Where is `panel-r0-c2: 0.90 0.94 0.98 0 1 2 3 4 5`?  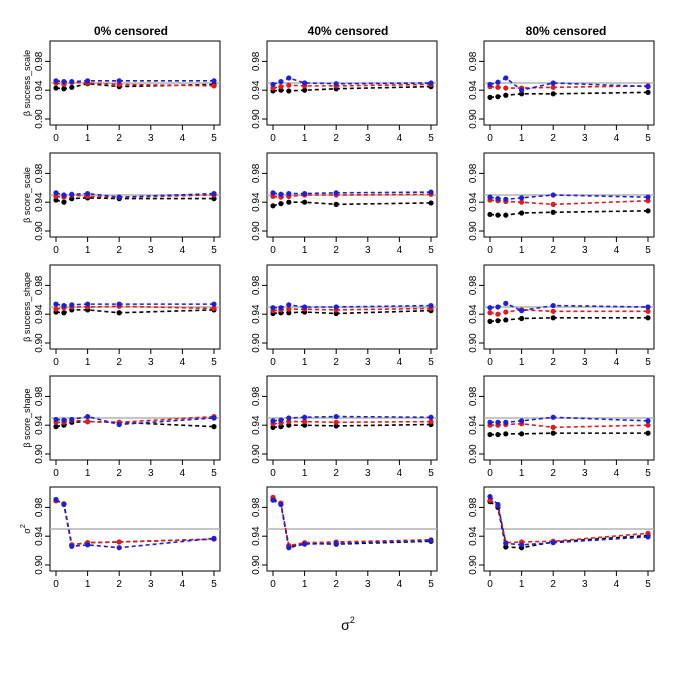
panel-r0-c2: 0.90 0.94 0.98 0 1 2 3 4 5 is located at coordinates (561, 92).